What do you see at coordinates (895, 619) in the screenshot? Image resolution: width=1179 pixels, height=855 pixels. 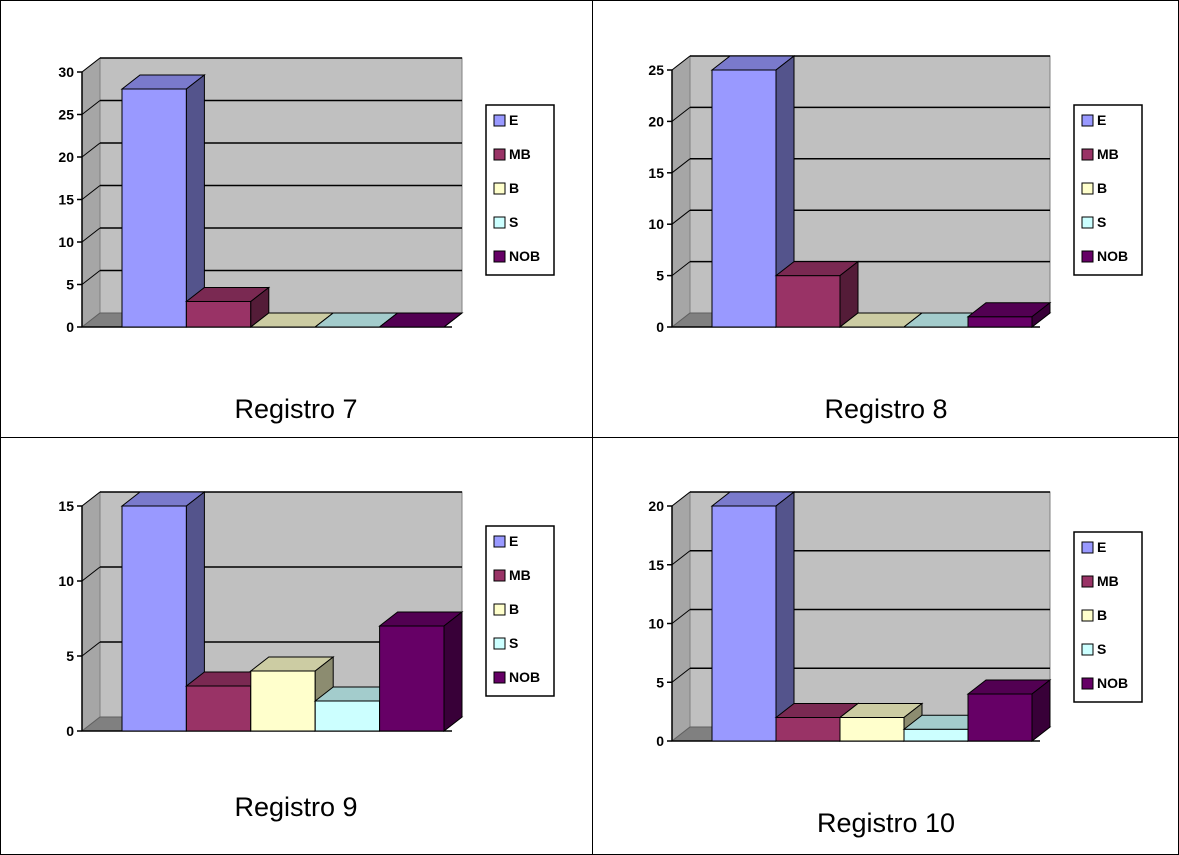 I see `bar-chart-registro-10: 0 5 10 15 20 E MB B S NOB` at bounding box center [895, 619].